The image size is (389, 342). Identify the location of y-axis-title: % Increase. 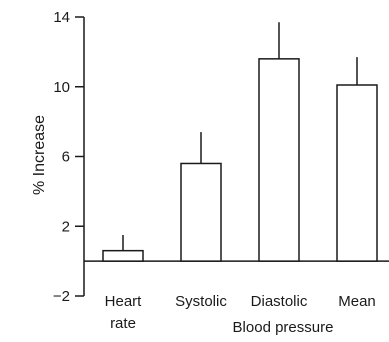
(39, 155).